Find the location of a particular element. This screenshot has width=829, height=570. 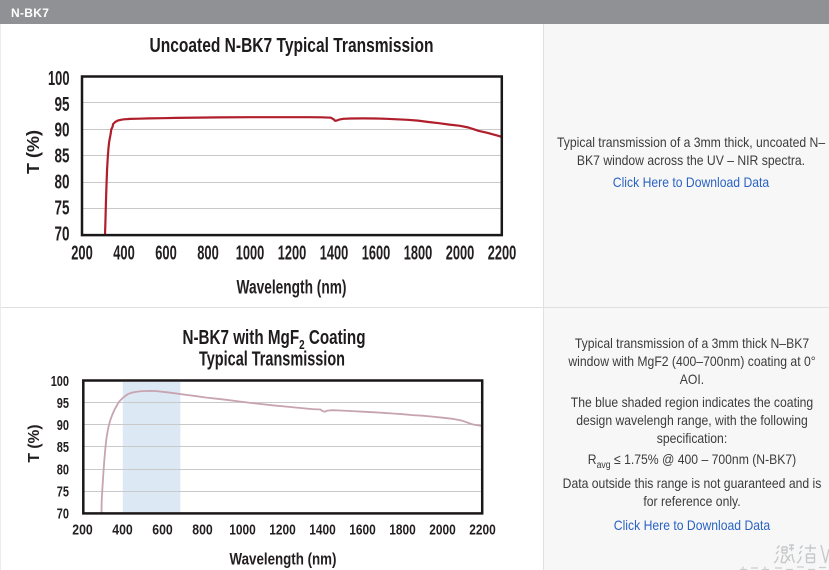

svg-text: Typical Transmission is located at coordinates (272, 360).